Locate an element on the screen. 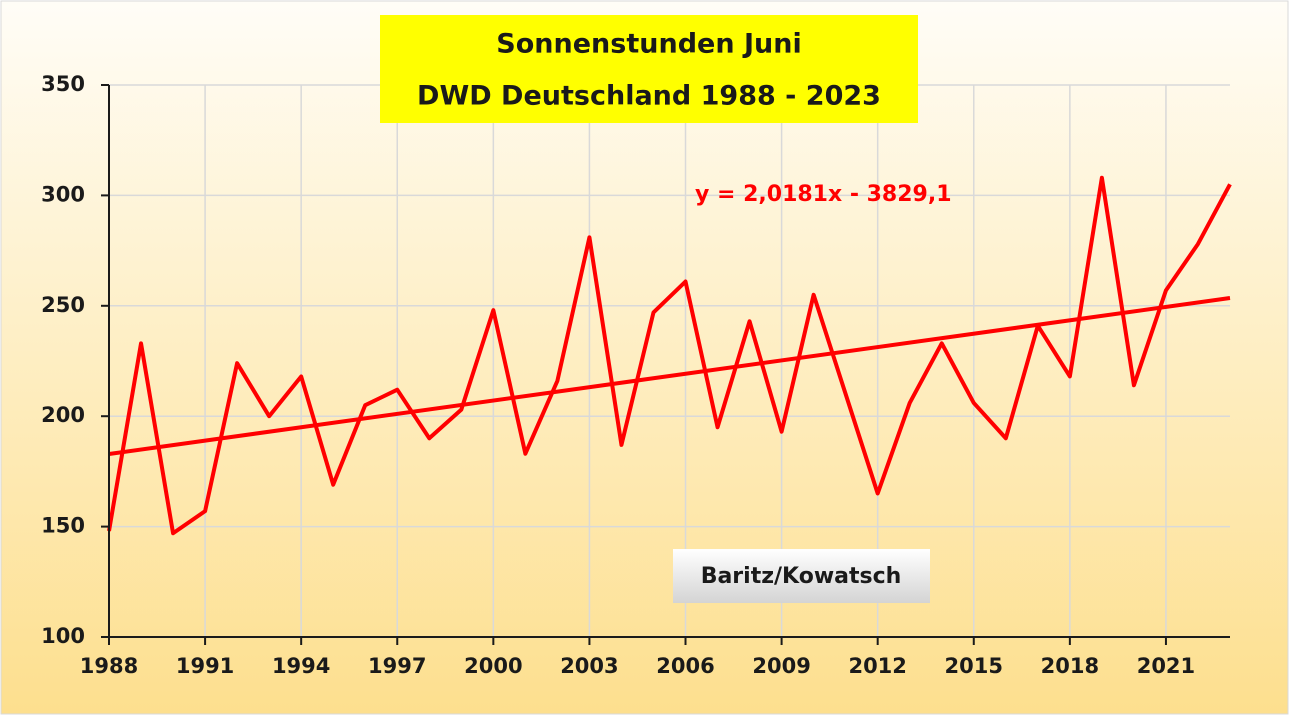  x-tick-label: 2000 is located at coordinates (493, 666).